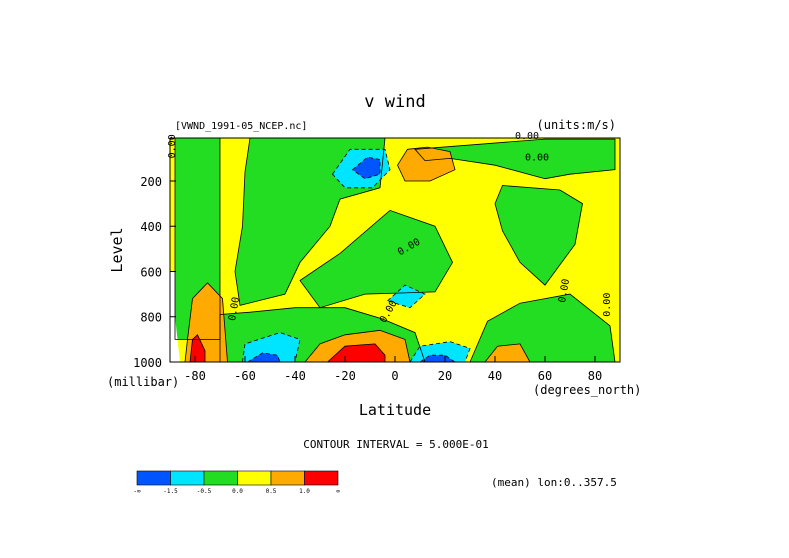 The image size is (789, 558). I want to click on y-axis-unit: (millibar), so click(143, 382).